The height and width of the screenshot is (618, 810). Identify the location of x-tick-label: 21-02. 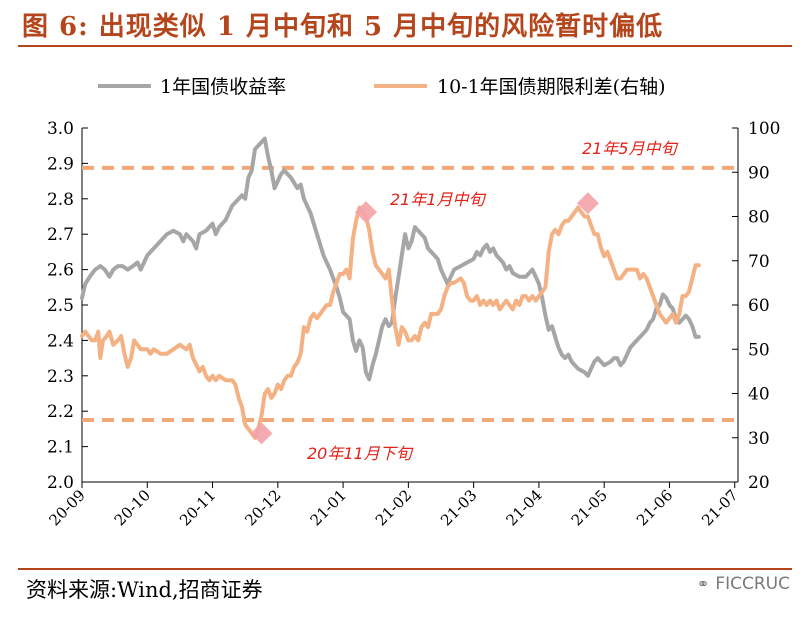
(393, 507).